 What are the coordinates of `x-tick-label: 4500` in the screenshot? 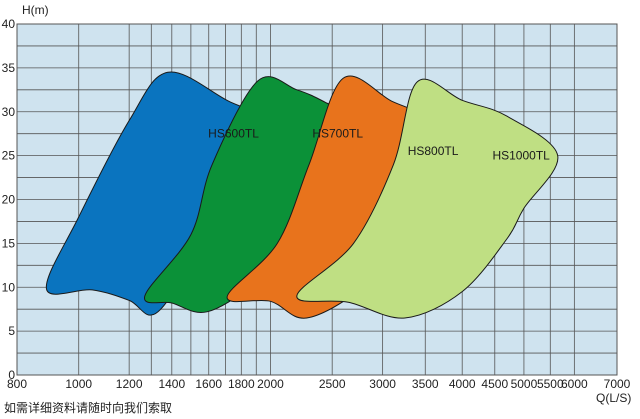 It's located at (494, 384).